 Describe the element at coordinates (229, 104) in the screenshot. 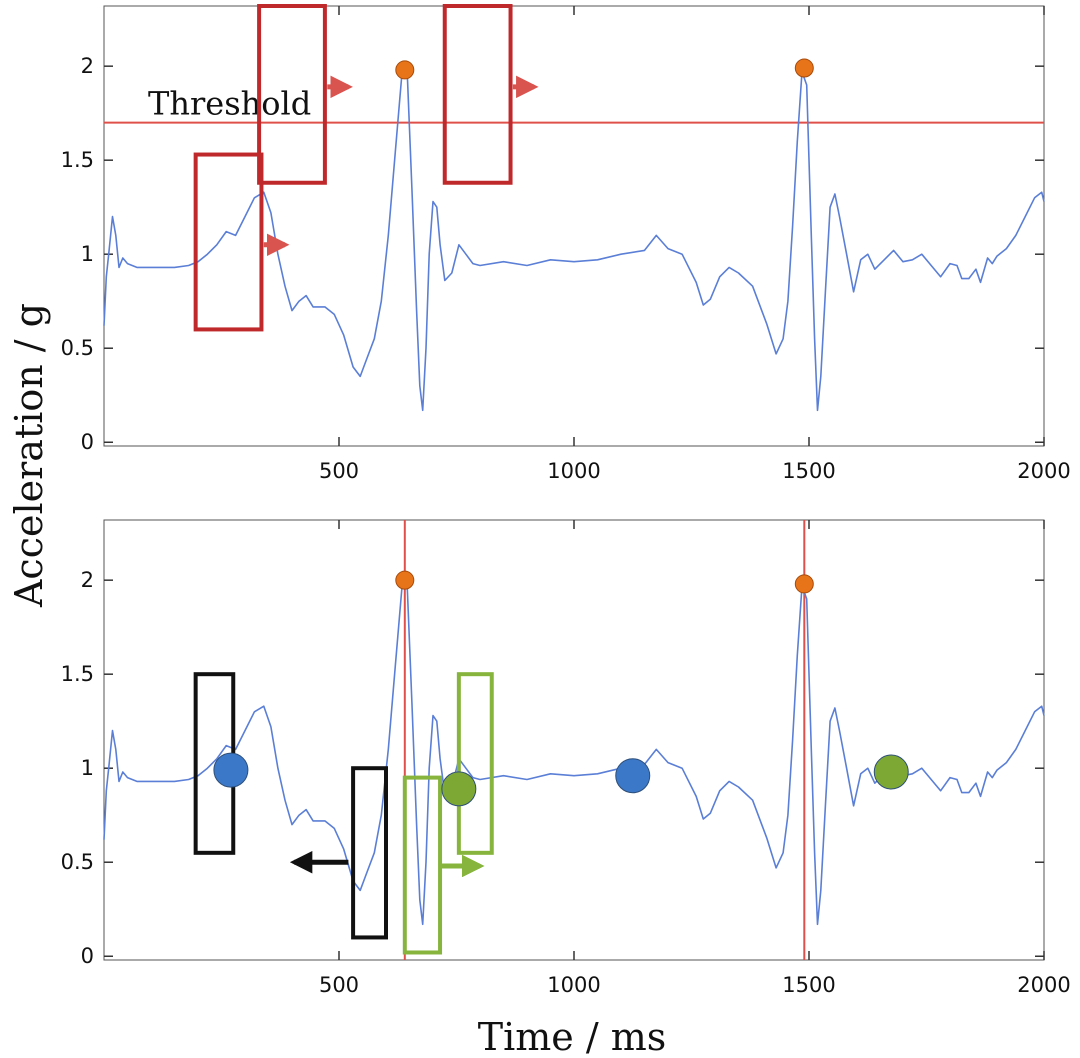

I see `top-threshold-label: Threshold` at that location.